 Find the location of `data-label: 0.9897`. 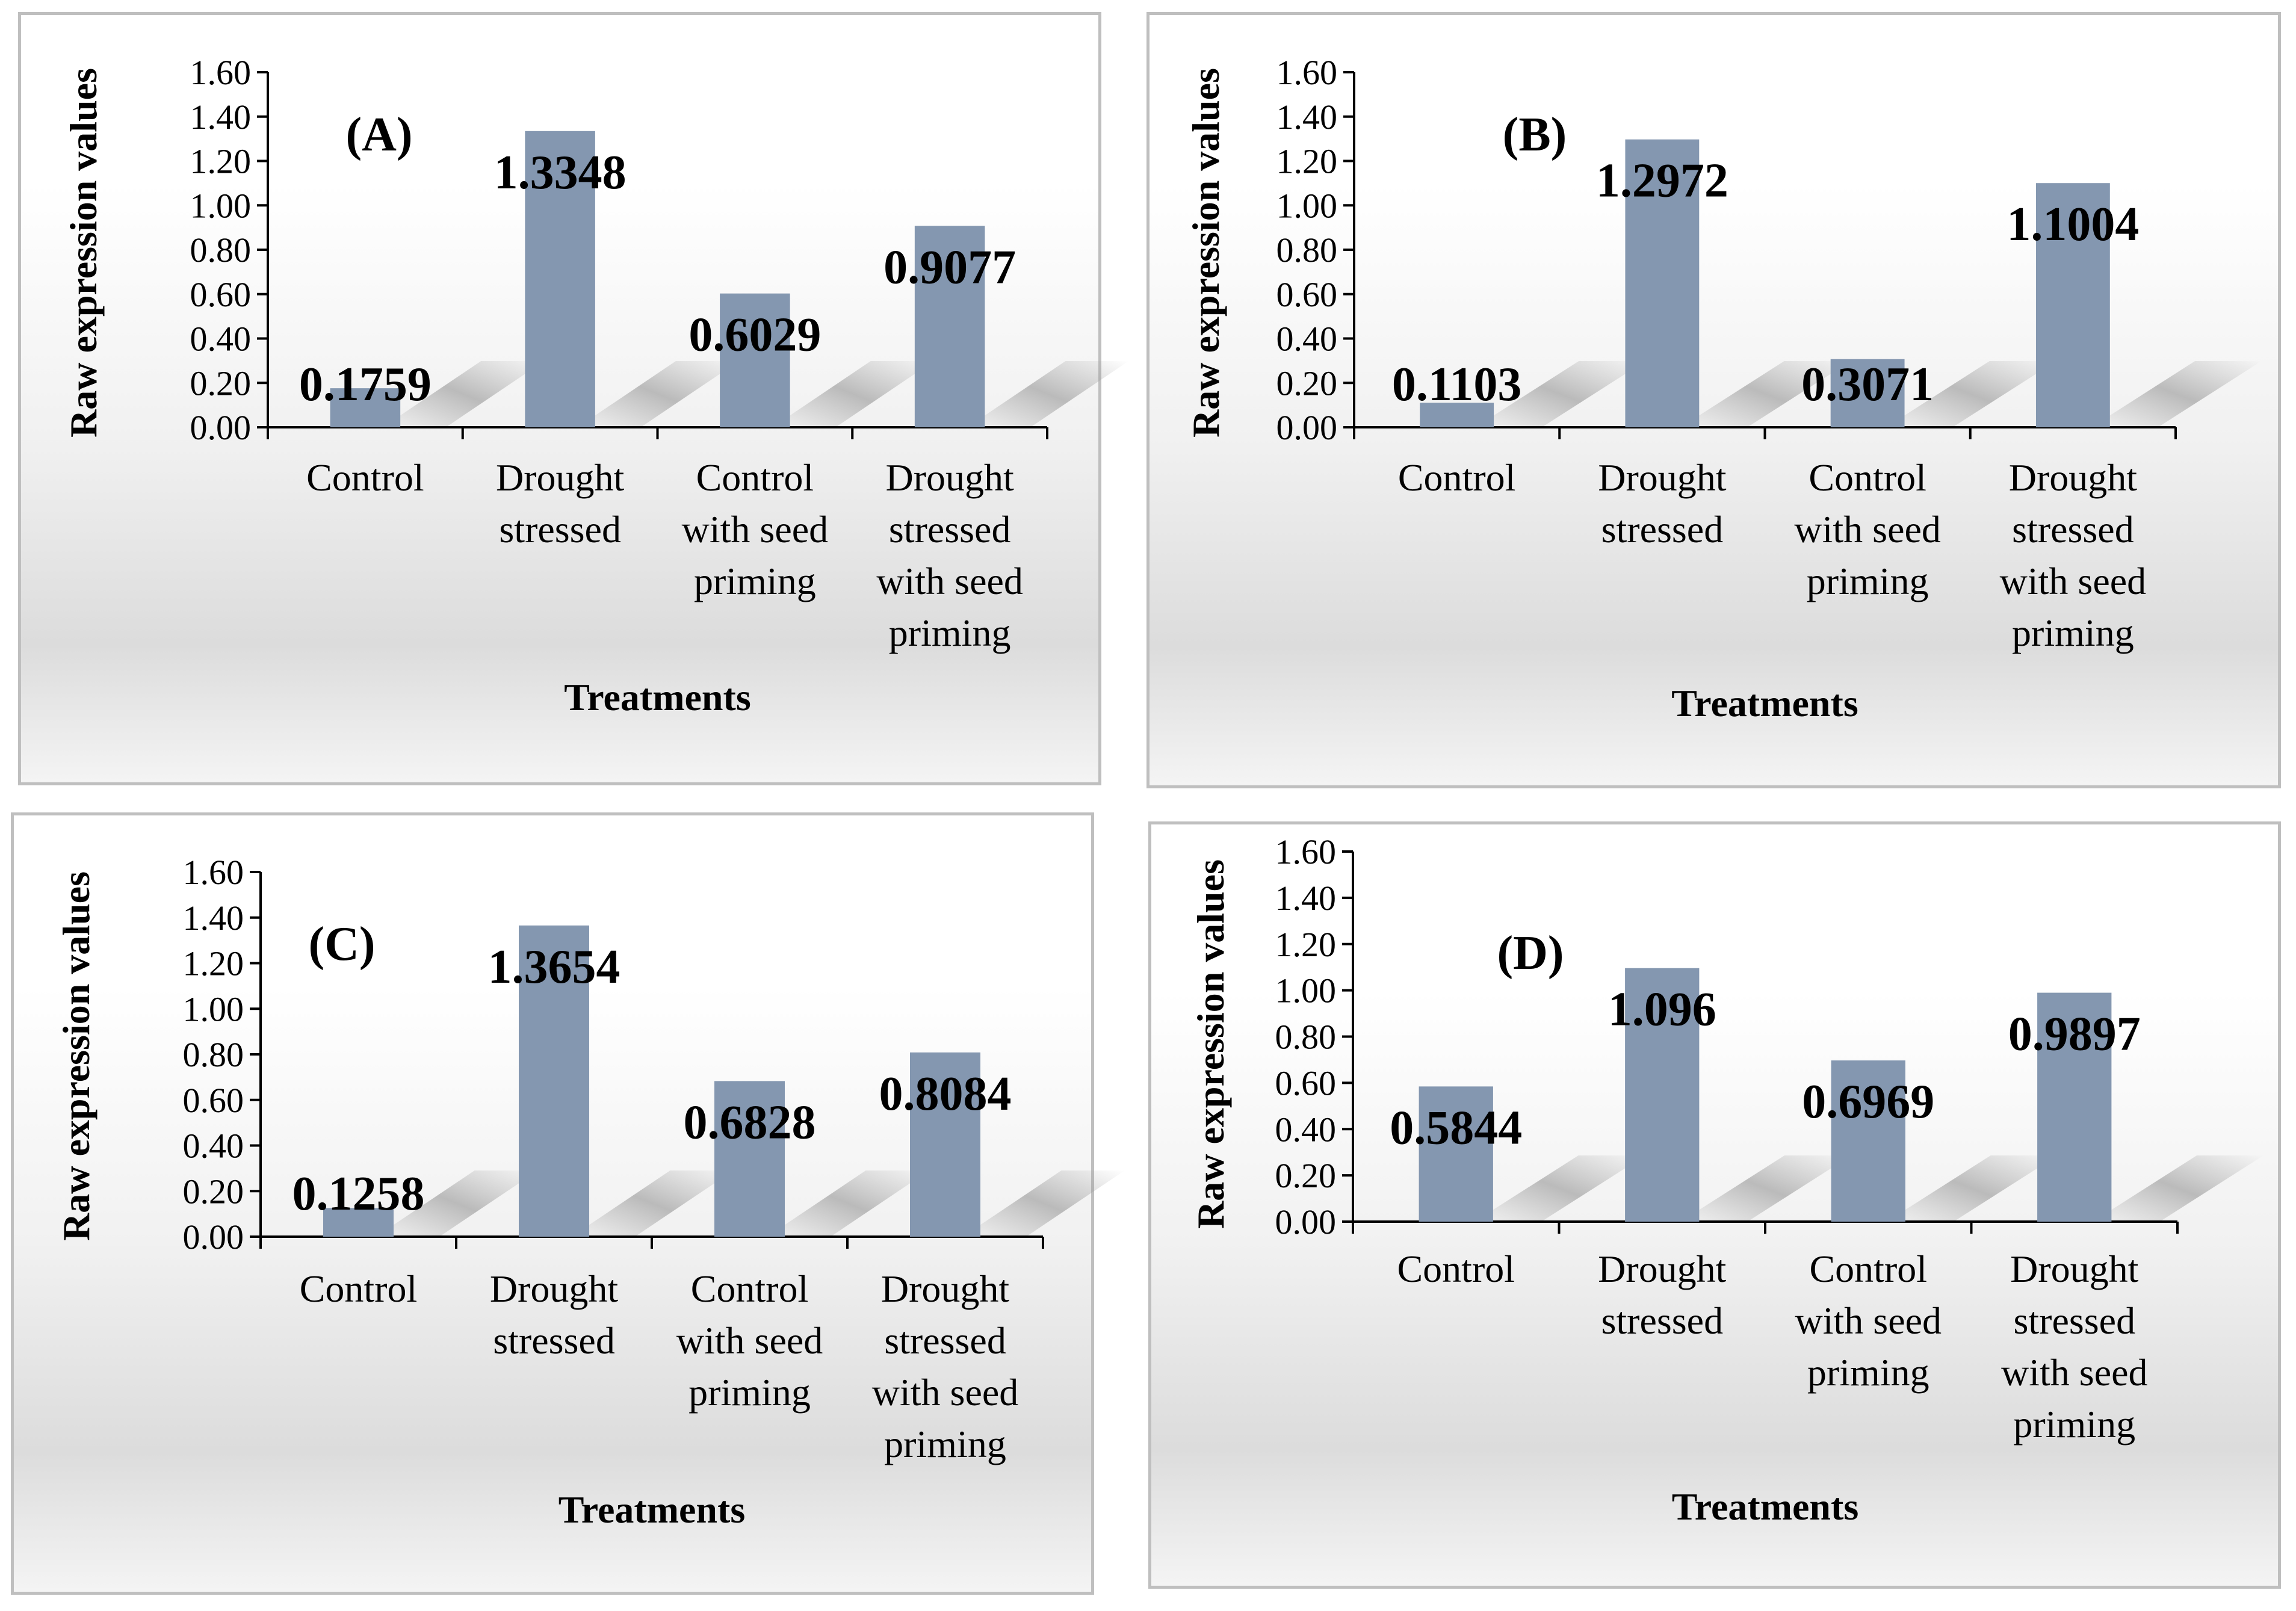

data-label: 0.9897 is located at coordinates (2074, 1034).